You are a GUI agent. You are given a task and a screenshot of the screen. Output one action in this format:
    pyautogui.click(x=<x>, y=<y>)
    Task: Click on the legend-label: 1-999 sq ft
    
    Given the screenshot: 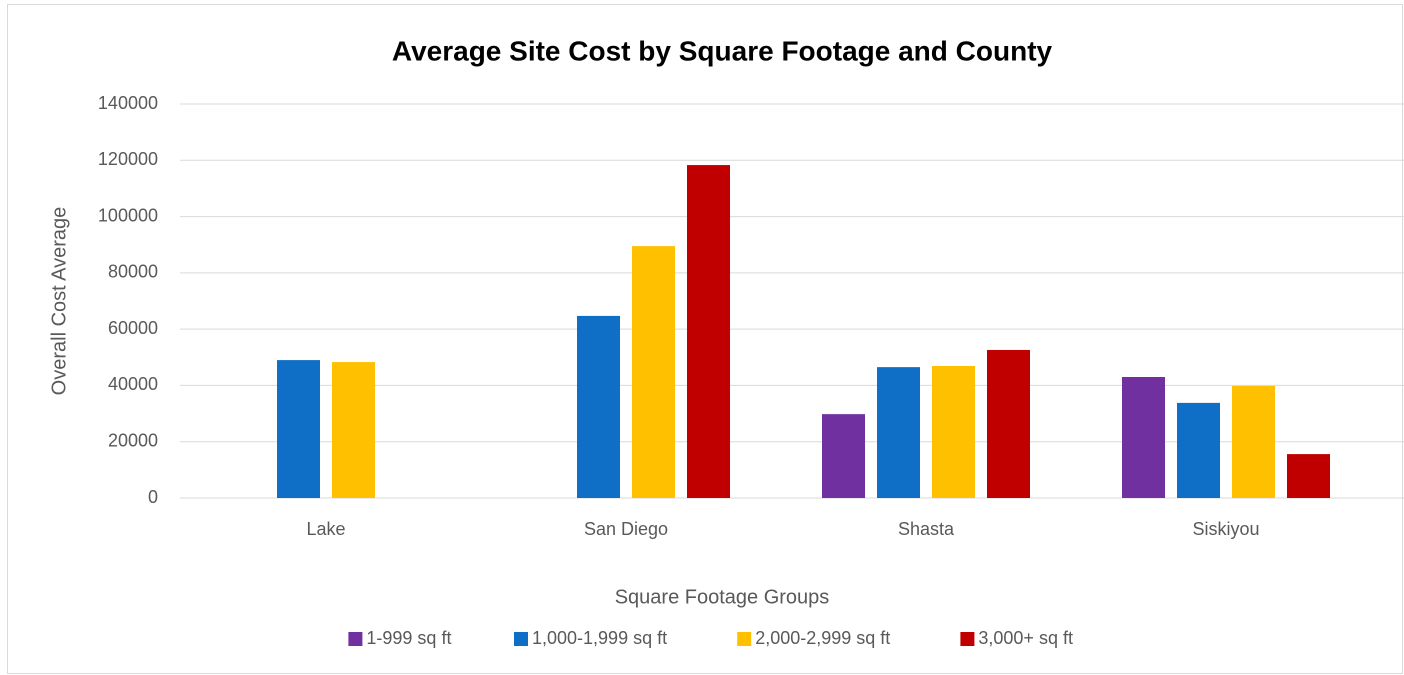 What is the action you would take?
    pyautogui.click(x=408, y=638)
    